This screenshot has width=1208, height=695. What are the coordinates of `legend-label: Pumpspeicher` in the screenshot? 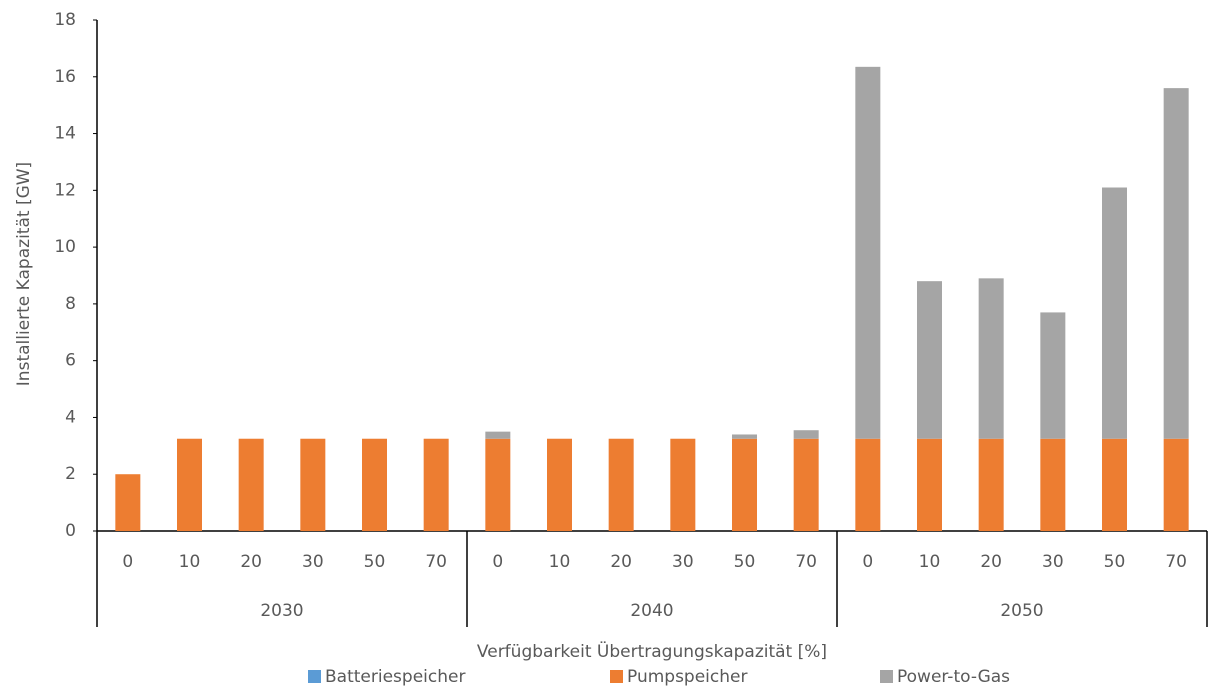 It's located at (687, 677).